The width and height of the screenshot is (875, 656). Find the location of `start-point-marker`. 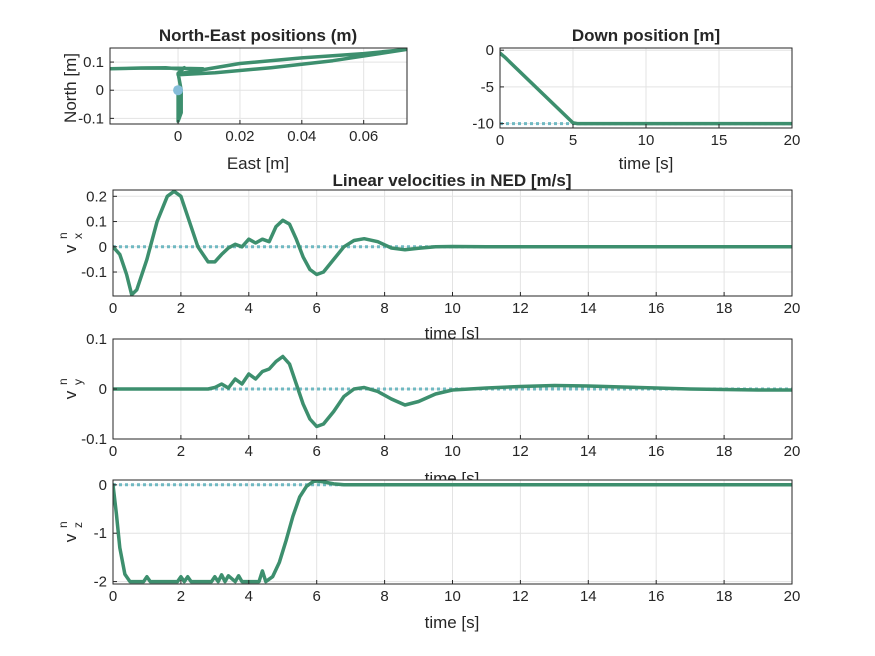

start-point-marker is located at coordinates (178, 90).